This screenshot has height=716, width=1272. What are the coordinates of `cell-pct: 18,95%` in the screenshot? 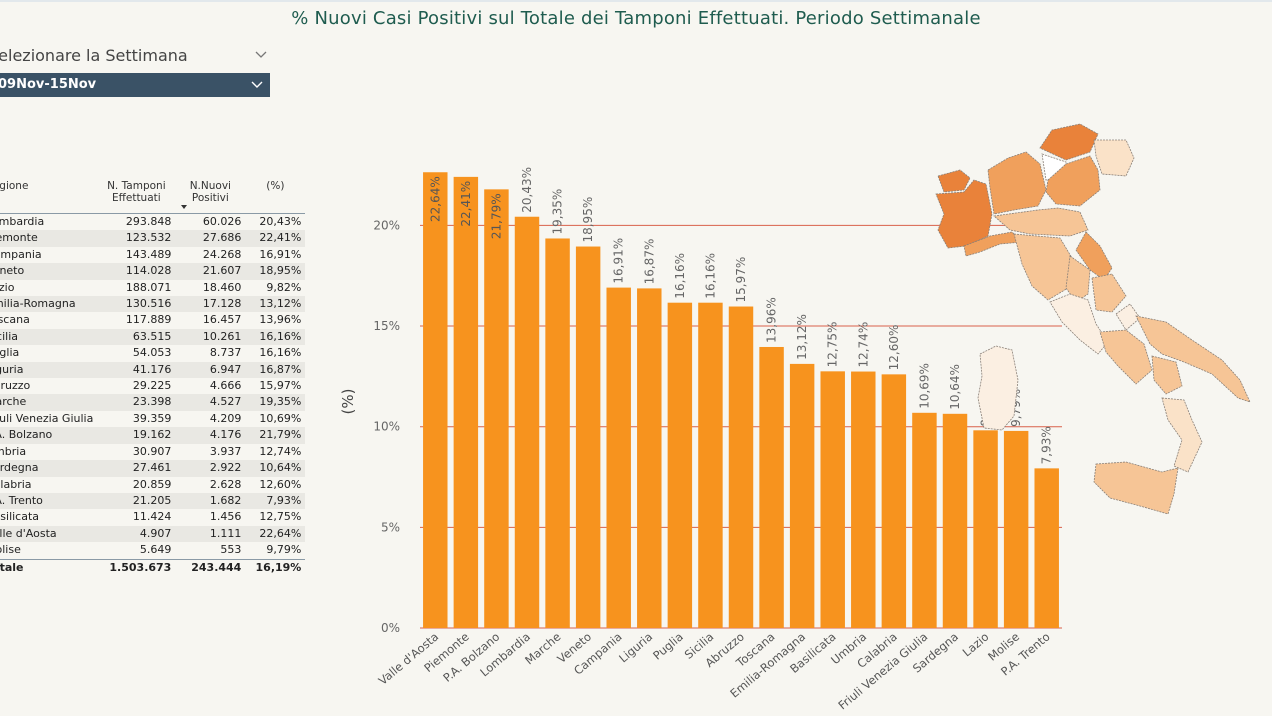 It's located at (275, 271).